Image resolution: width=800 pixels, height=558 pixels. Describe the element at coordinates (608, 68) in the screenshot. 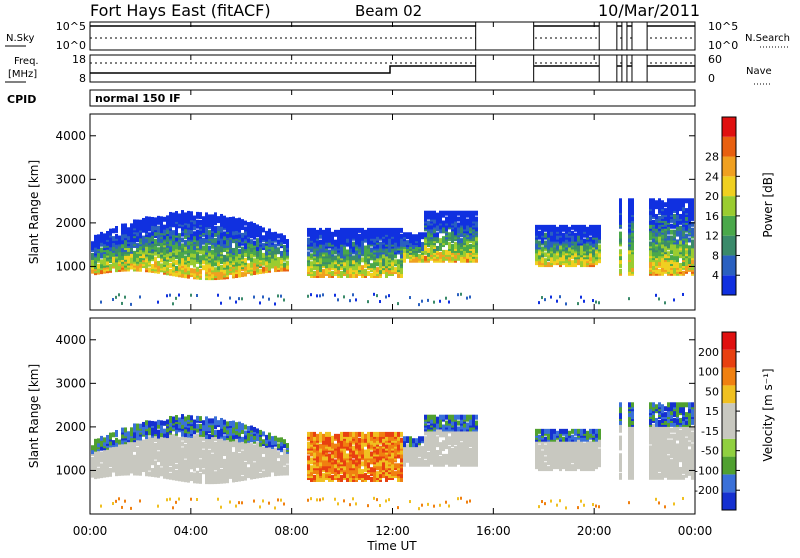

I see `gap-block` at that location.